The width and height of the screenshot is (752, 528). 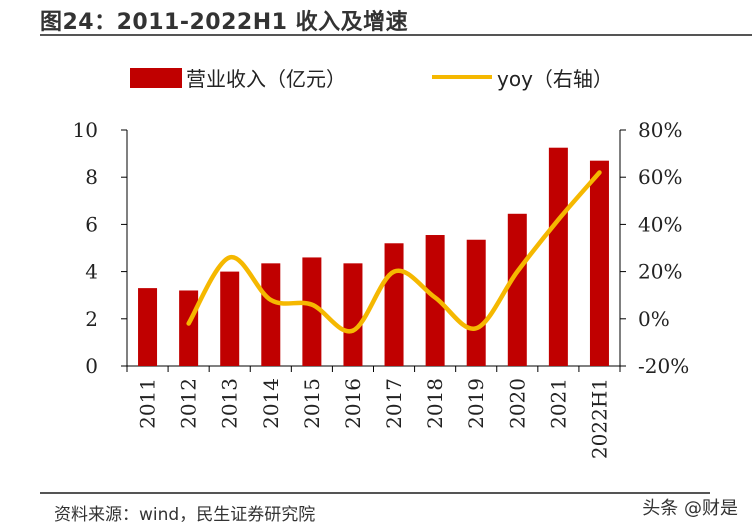 I want to click on left-tick-label: 6, so click(x=91, y=224).